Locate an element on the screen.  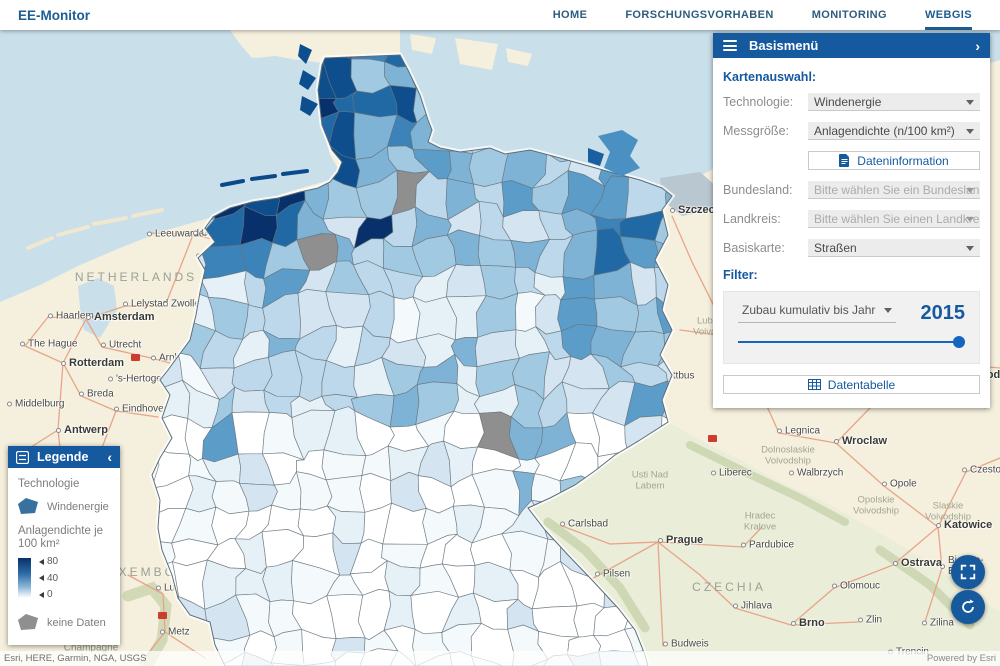
year-slider-track is located at coordinates (849, 342).